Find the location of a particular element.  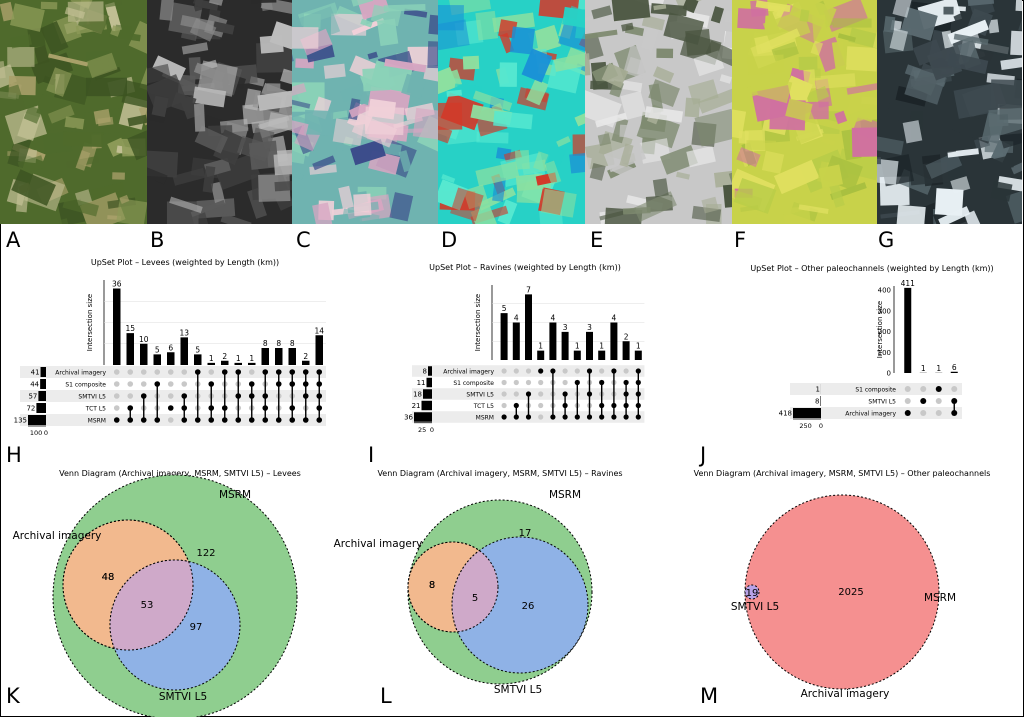

venn-other-set-label-1: MSRM is located at coordinates (940, 598).